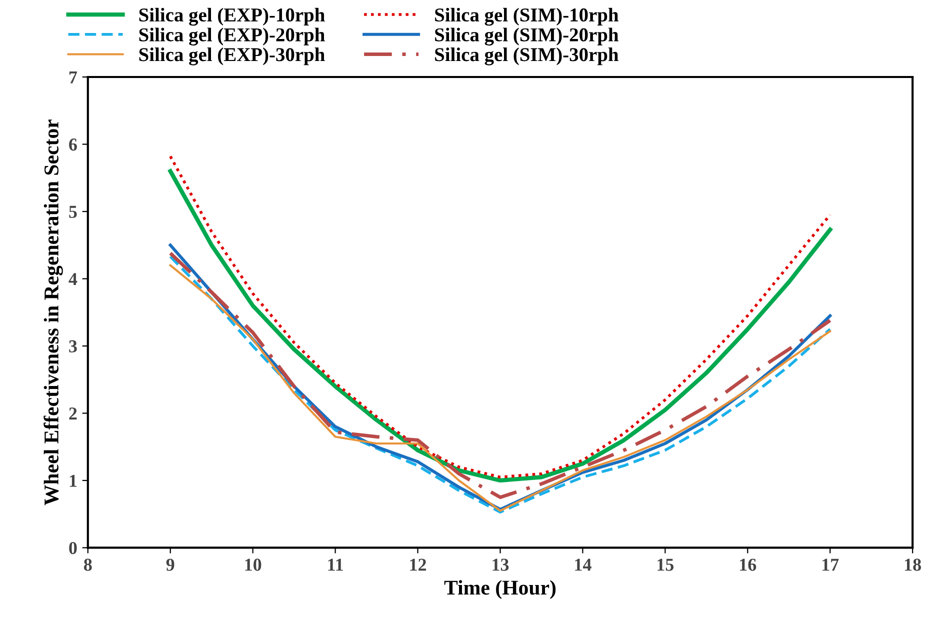 This screenshot has height=621, width=935. Describe the element at coordinates (253, 564) in the screenshot. I see `x-tick-label: 10` at that location.